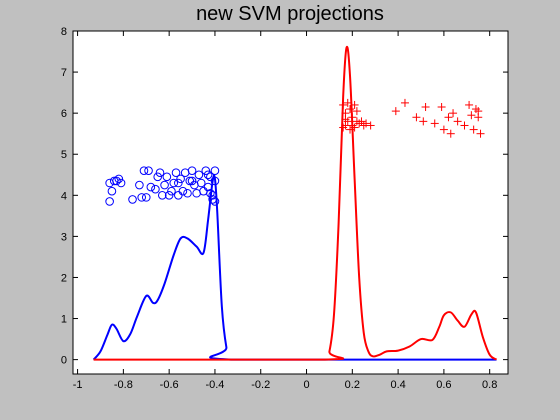  I want to click on y-tick-label: 3, so click(64, 237).